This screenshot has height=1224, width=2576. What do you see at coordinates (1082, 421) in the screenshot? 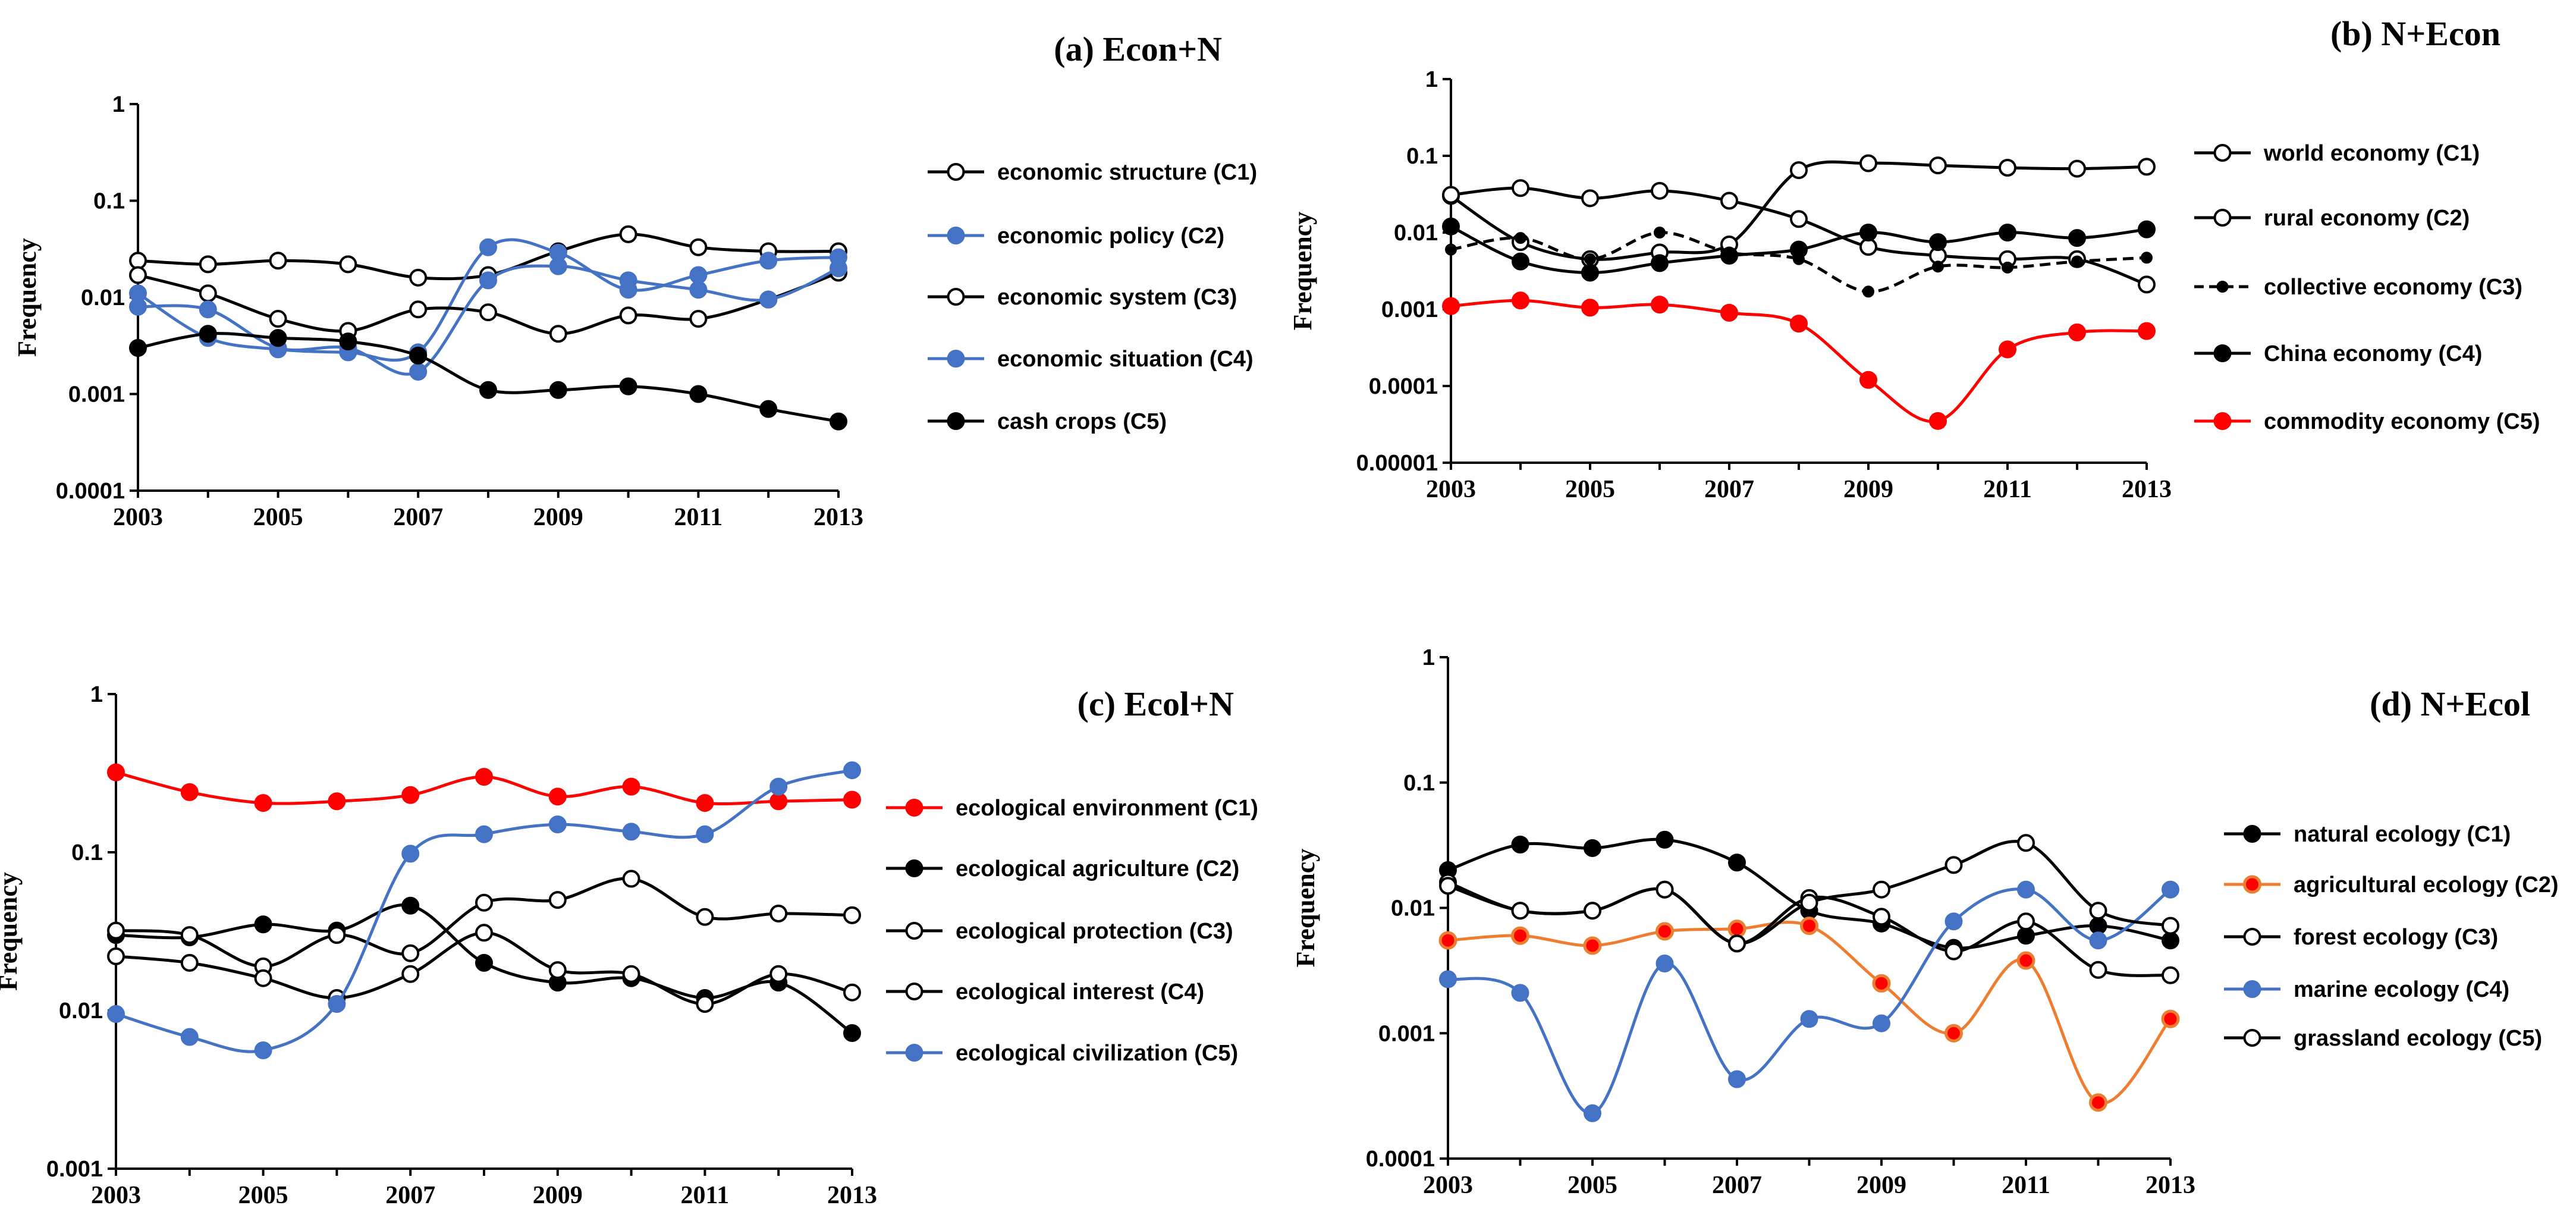
I see `legend-label: cash crops (C5)` at bounding box center [1082, 421].